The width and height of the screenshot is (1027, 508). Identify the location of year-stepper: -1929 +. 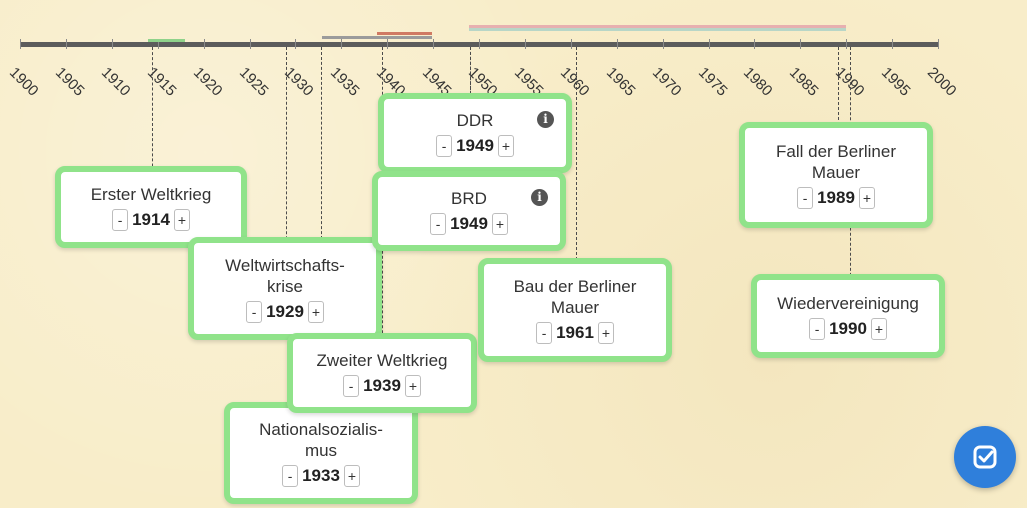
(285, 311).